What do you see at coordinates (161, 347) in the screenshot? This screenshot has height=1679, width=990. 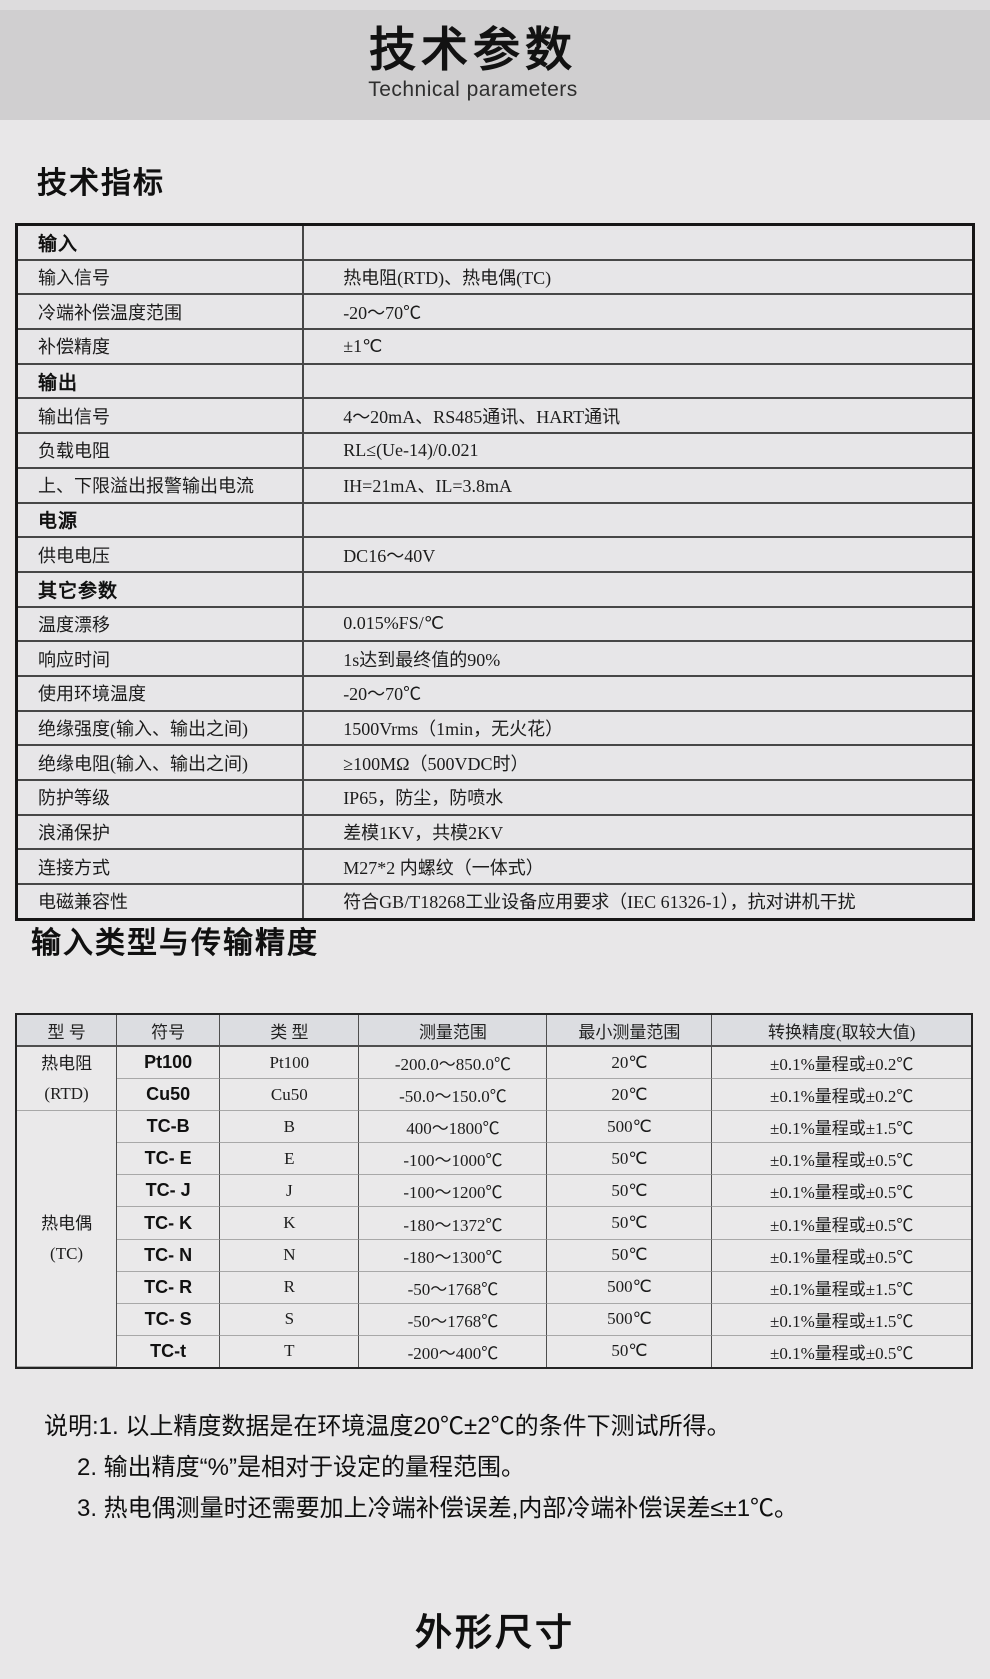 I see `spec-label-cell: 补偿精度` at bounding box center [161, 347].